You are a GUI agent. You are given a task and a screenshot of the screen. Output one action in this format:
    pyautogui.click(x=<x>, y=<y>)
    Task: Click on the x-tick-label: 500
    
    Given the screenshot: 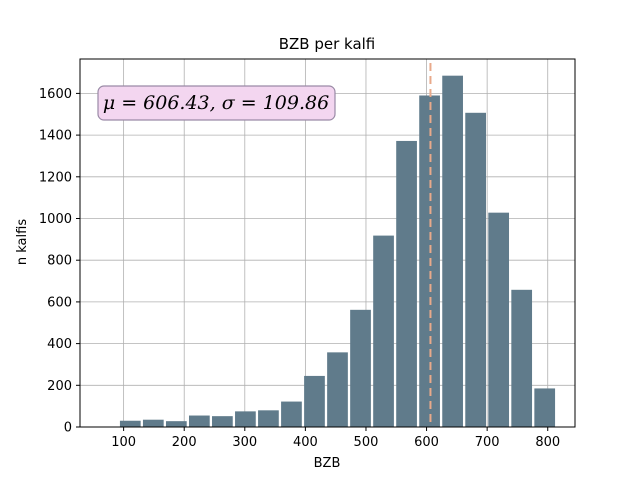 What is the action you would take?
    pyautogui.click(x=366, y=442)
    